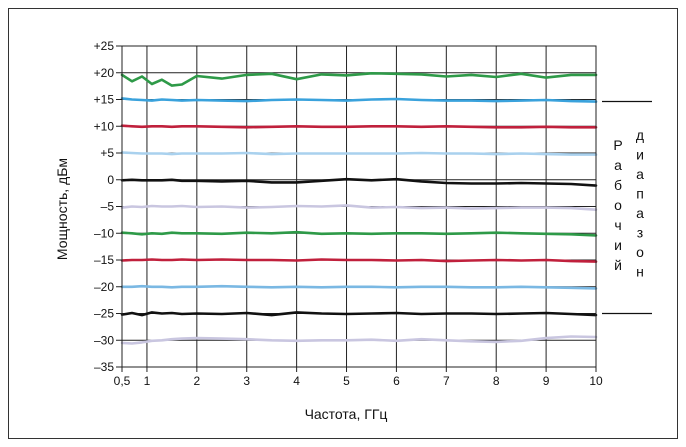  What do you see at coordinates (196, 381) in the screenshot?
I see `x-tick-label: 2` at bounding box center [196, 381].